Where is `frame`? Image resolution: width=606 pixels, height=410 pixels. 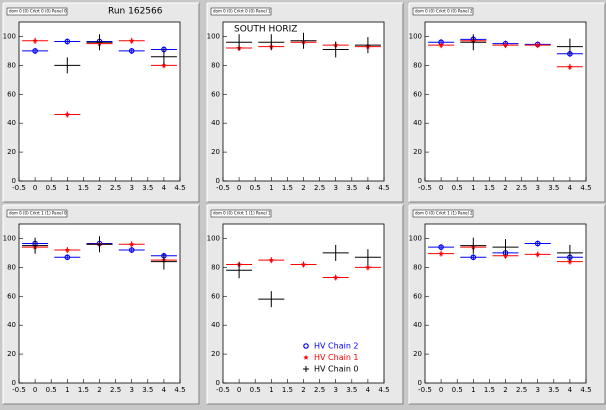
frame is located at coordinates (99, 101).